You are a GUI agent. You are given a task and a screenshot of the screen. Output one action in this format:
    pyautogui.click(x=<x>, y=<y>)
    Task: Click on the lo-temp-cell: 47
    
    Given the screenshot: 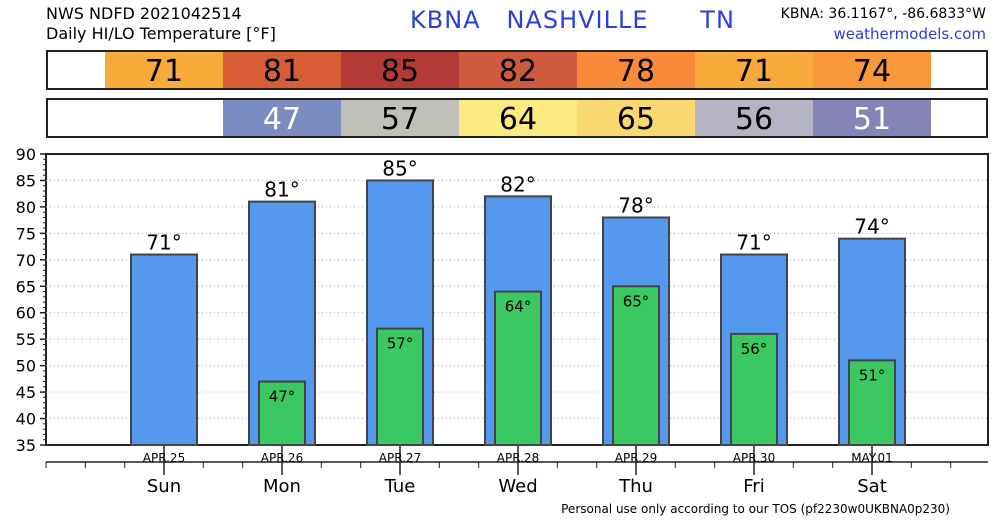 What is the action you would take?
    pyautogui.click(x=282, y=118)
    